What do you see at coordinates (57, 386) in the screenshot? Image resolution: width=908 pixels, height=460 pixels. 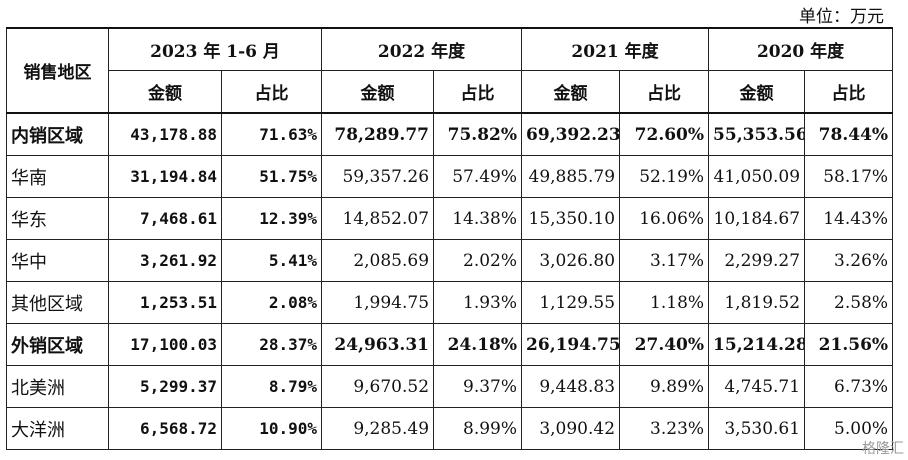 I see `region-cell: 北美洲` at bounding box center [57, 386].